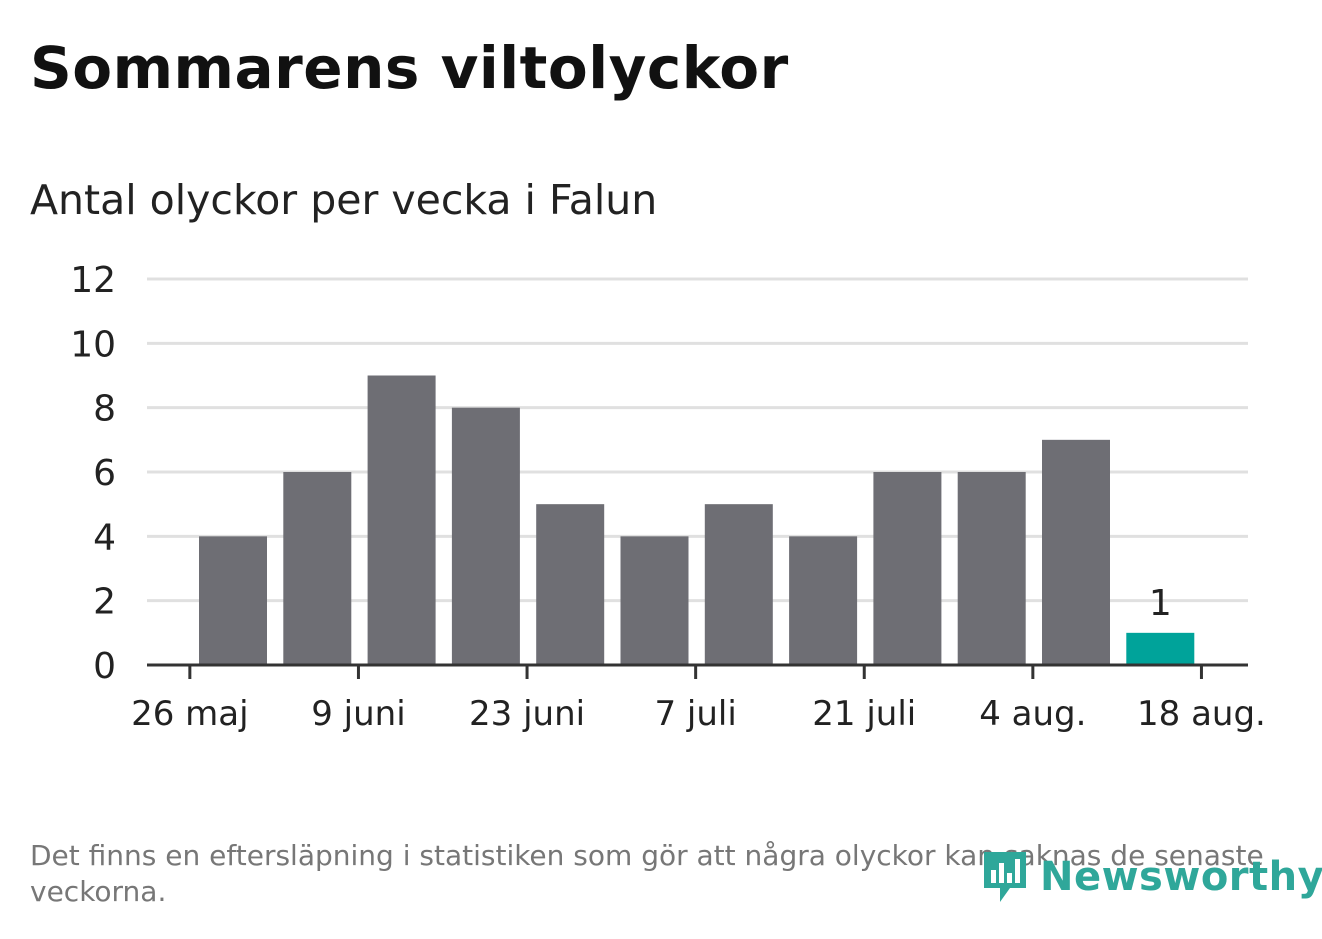 This screenshot has width=1322, height=939. I want to click on x-tick-label-5: 4 aug., so click(1032, 714).